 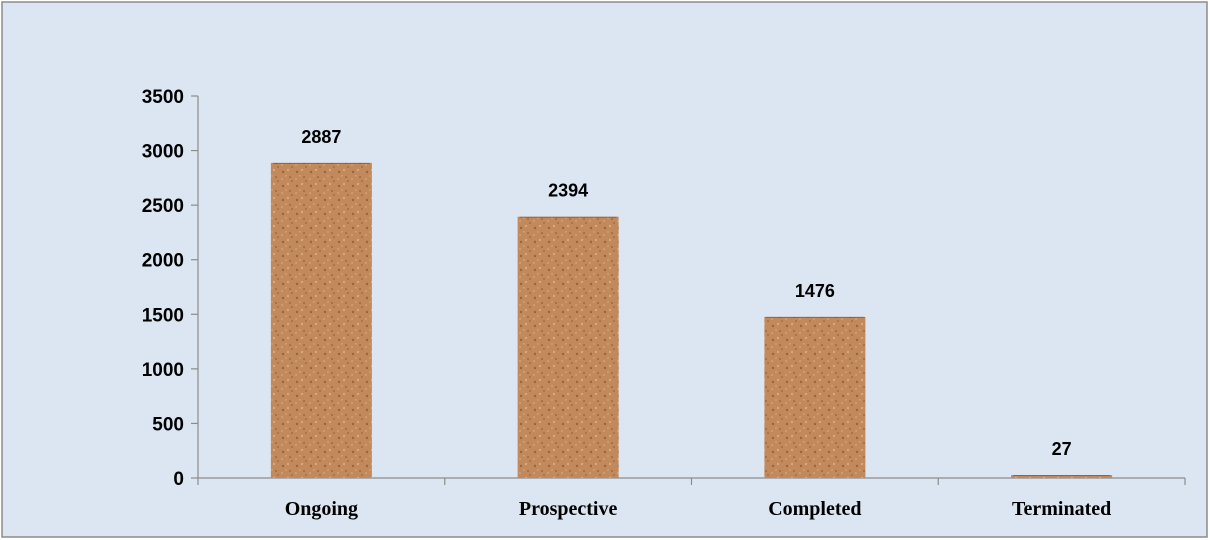 I want to click on y-tick-label: 2000, so click(x=163, y=261).